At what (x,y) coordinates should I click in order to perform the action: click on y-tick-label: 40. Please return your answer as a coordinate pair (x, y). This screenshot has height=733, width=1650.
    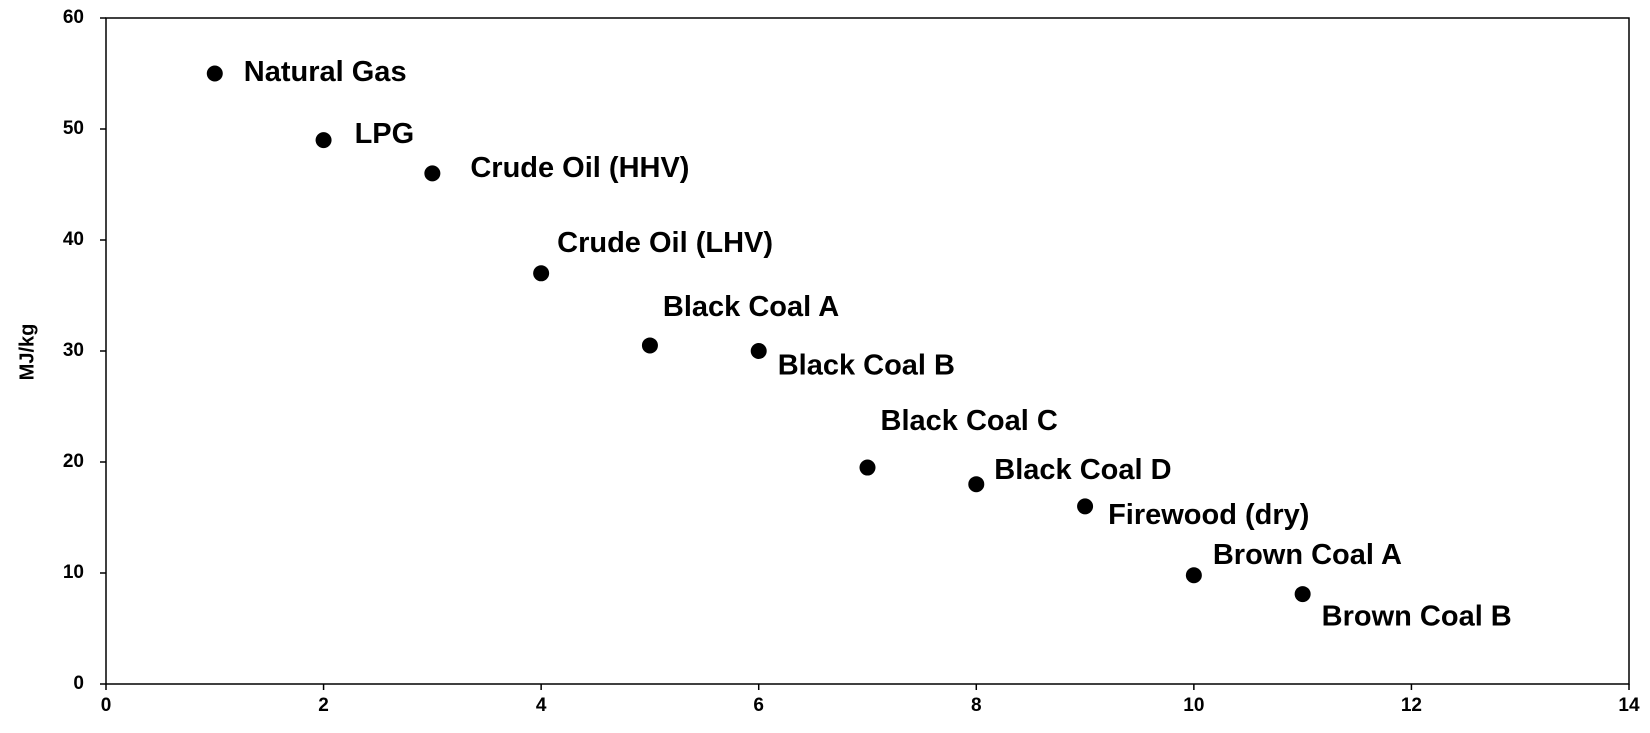
    Looking at the image, I should click on (73, 239).